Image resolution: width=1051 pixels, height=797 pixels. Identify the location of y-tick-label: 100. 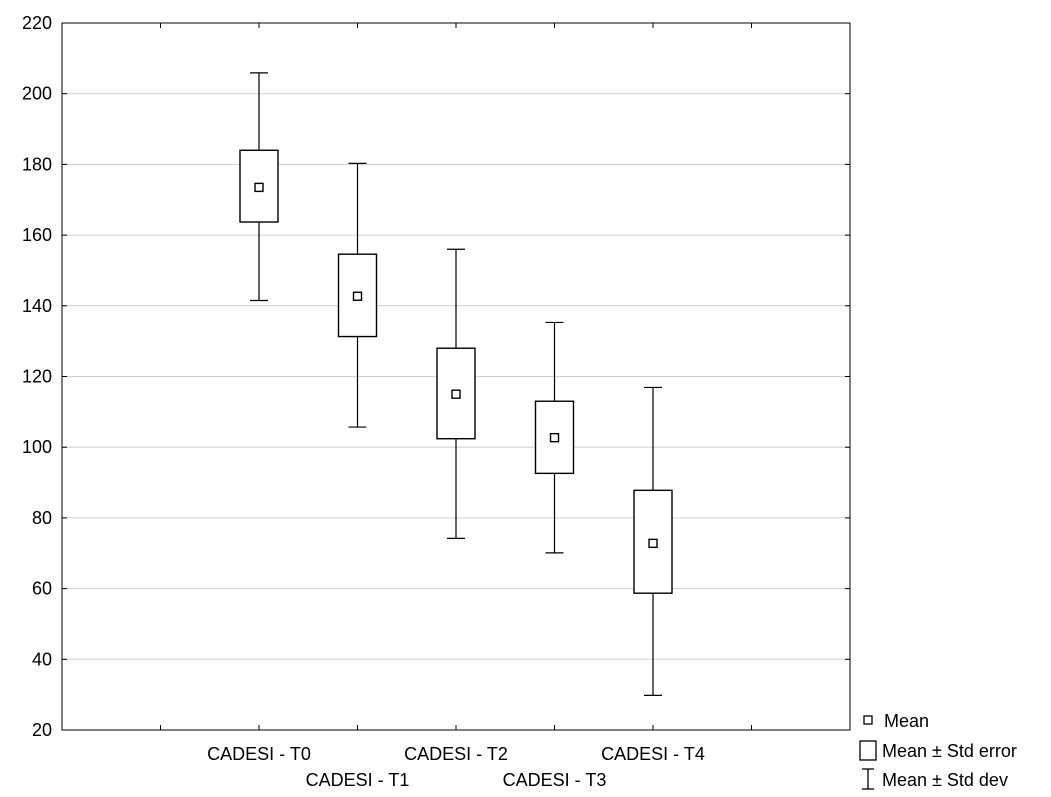
(37, 447).